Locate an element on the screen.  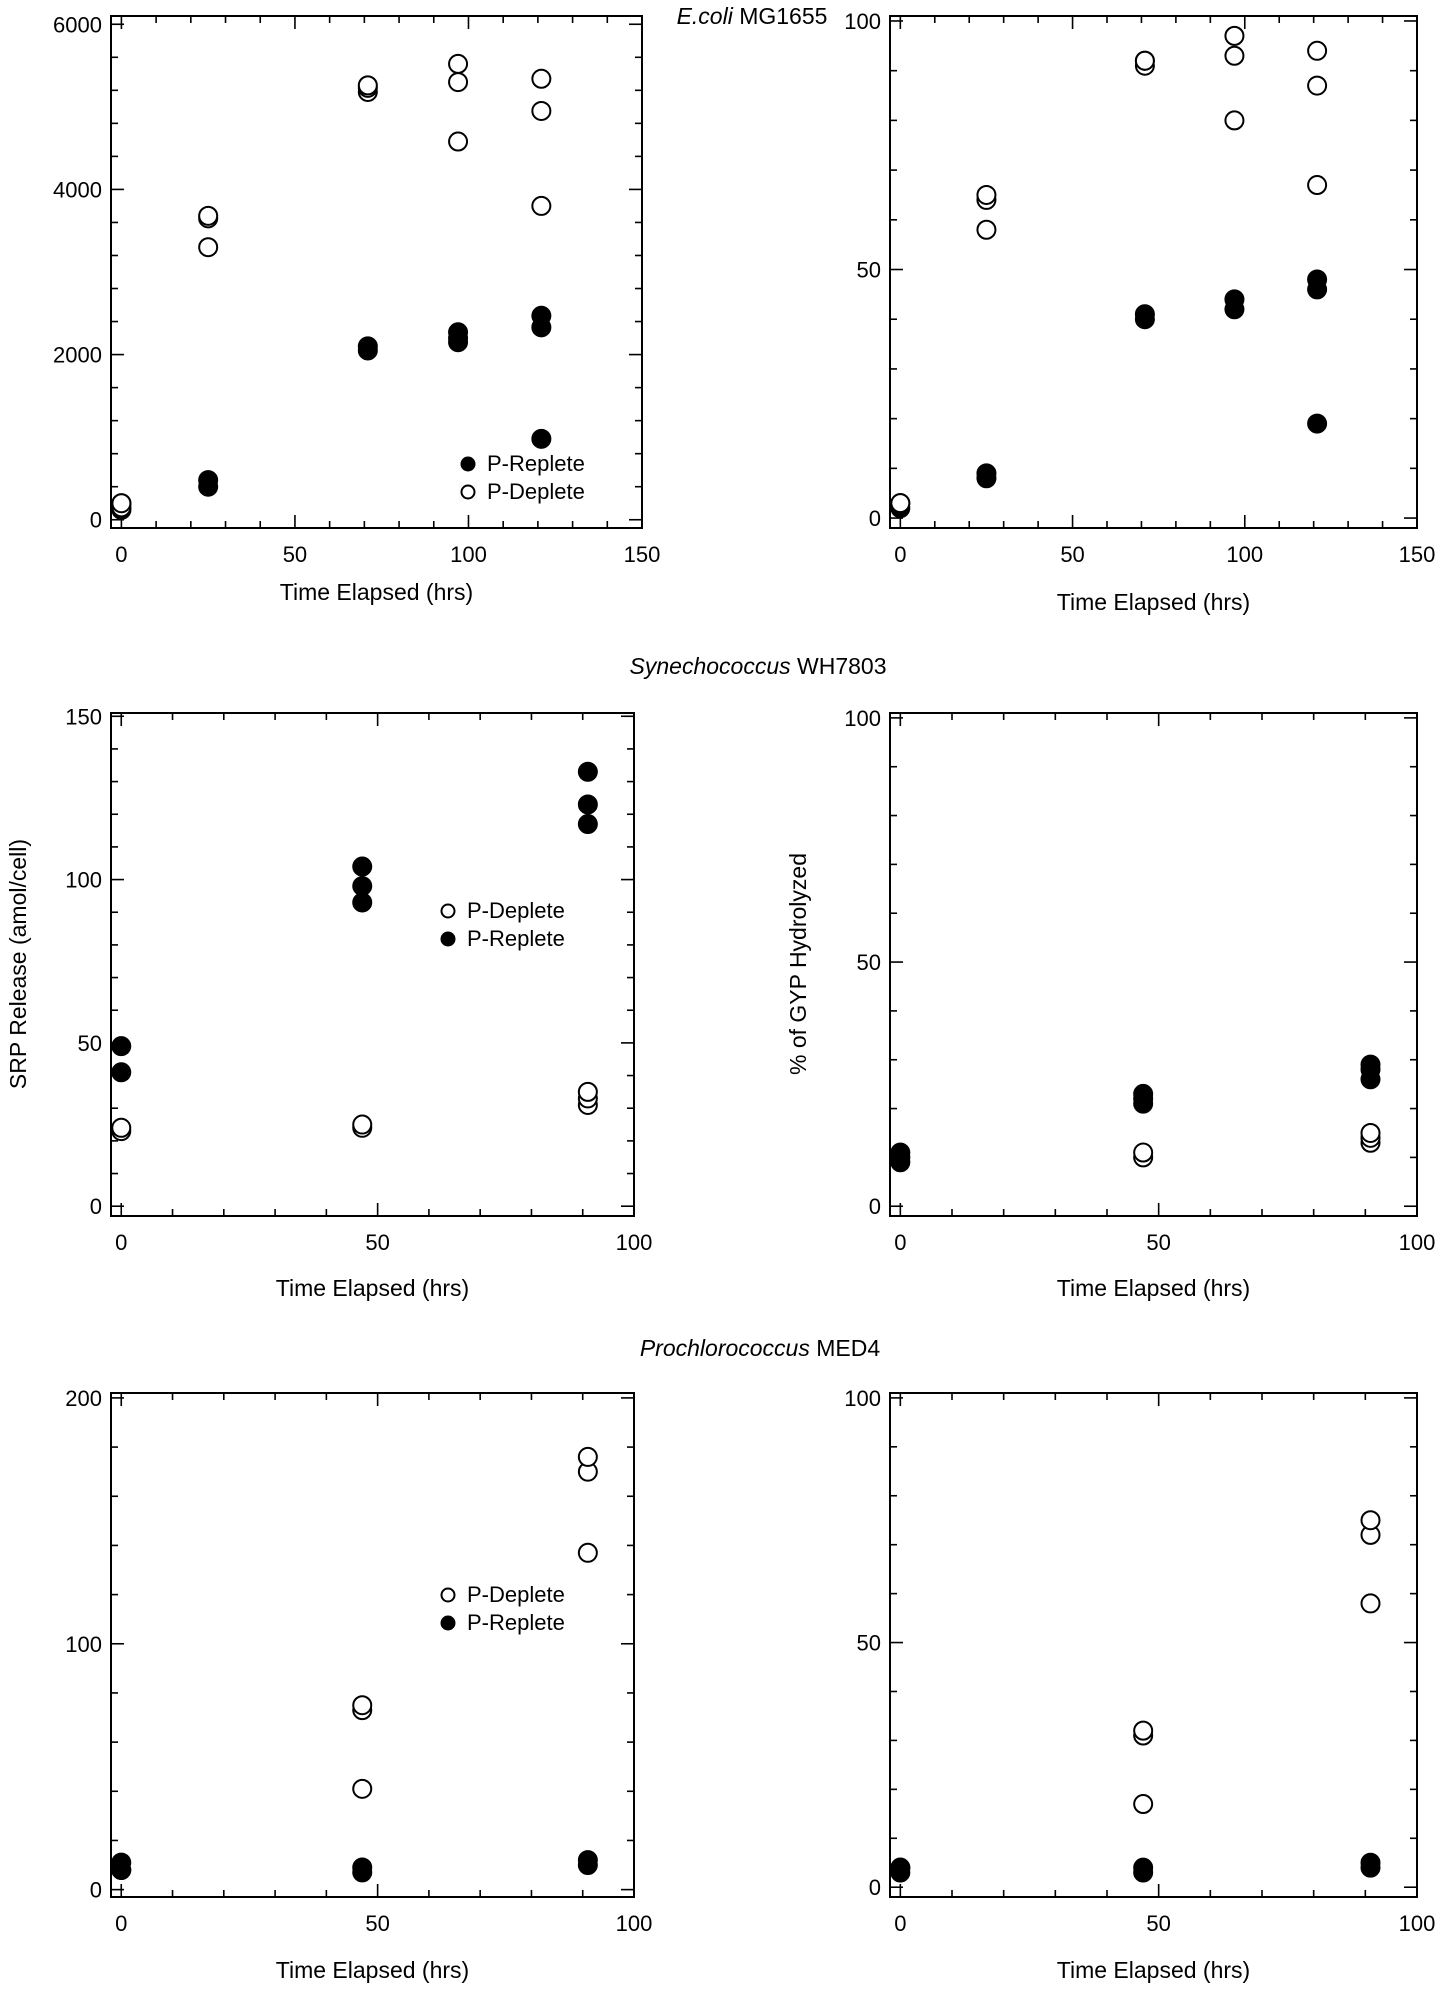
section-title-prochlorococcus: Prochlorococcus MED4 is located at coordinates (760, 1348).